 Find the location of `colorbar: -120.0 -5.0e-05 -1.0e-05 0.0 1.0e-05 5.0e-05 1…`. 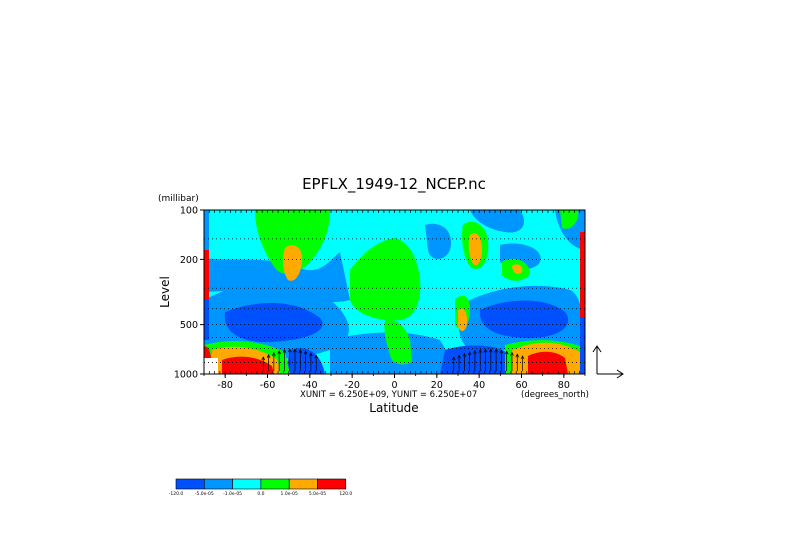

colorbar: -120.0 -5.0e-05 -1.0e-05 0.0 1.0e-05 5.0e-05 1… is located at coordinates (260, 487).